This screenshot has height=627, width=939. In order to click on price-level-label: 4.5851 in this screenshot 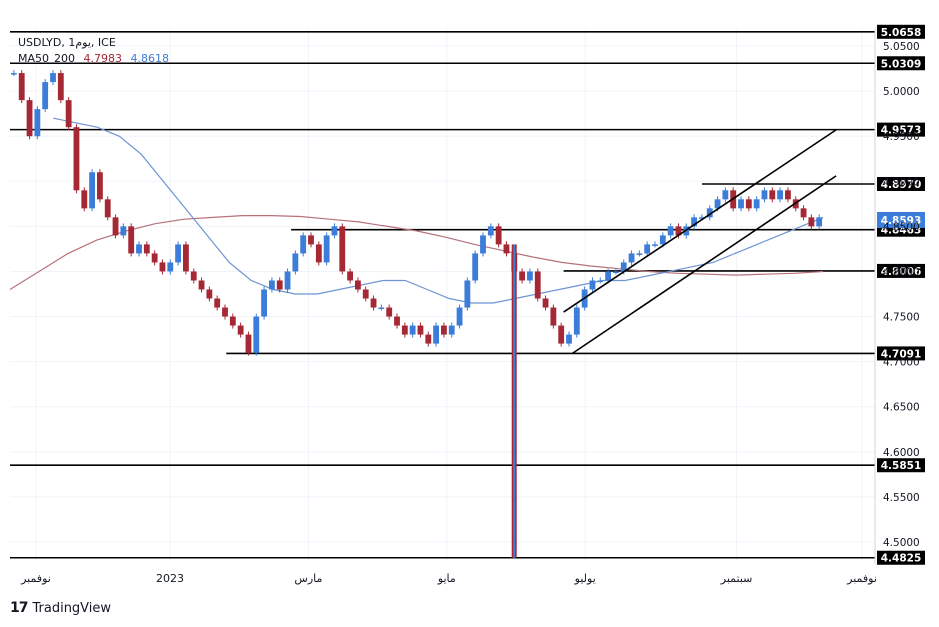, I will do `click(901, 466)`.